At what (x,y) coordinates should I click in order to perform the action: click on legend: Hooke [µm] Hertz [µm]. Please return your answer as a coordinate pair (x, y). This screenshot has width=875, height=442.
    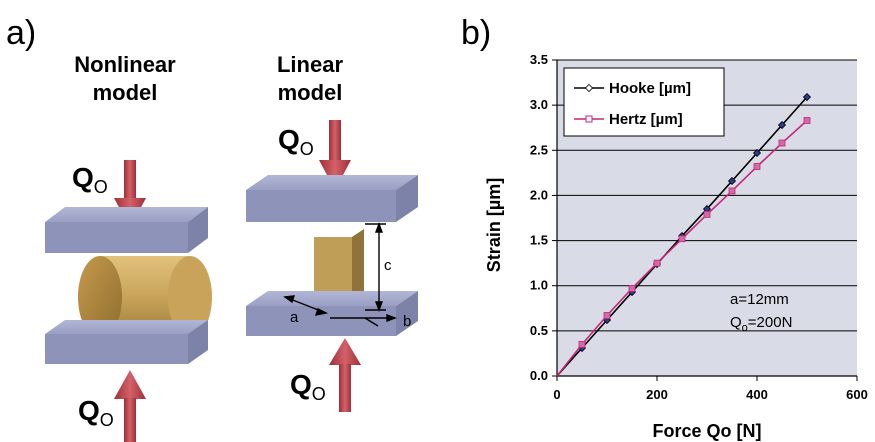
    Looking at the image, I should click on (644, 102).